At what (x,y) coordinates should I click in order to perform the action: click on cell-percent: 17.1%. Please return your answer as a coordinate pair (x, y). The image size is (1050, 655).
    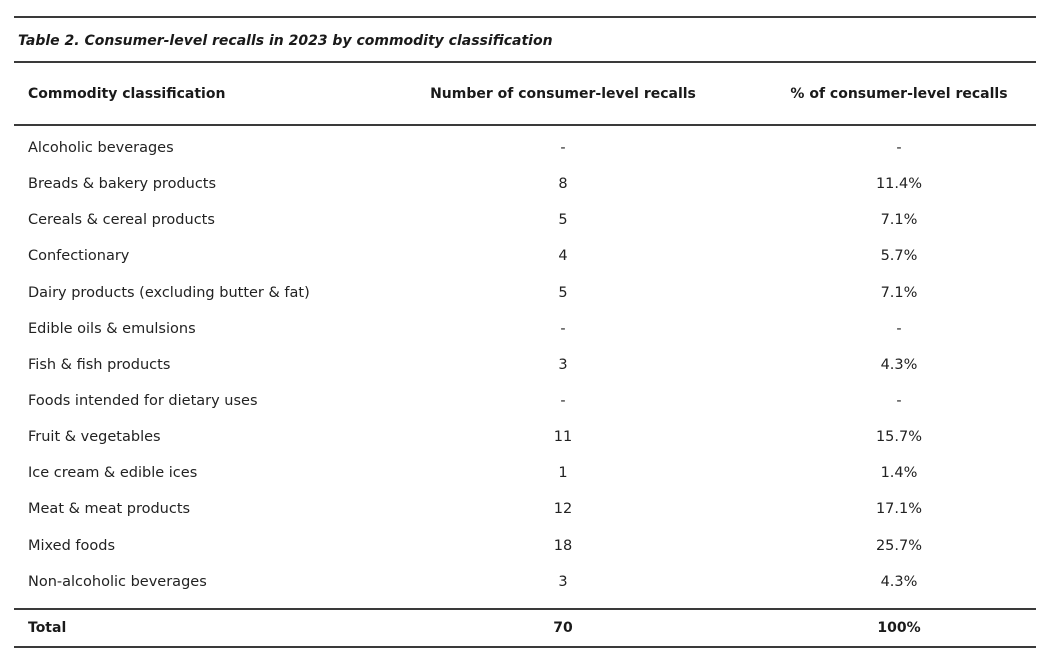
    Looking at the image, I should click on (899, 509).